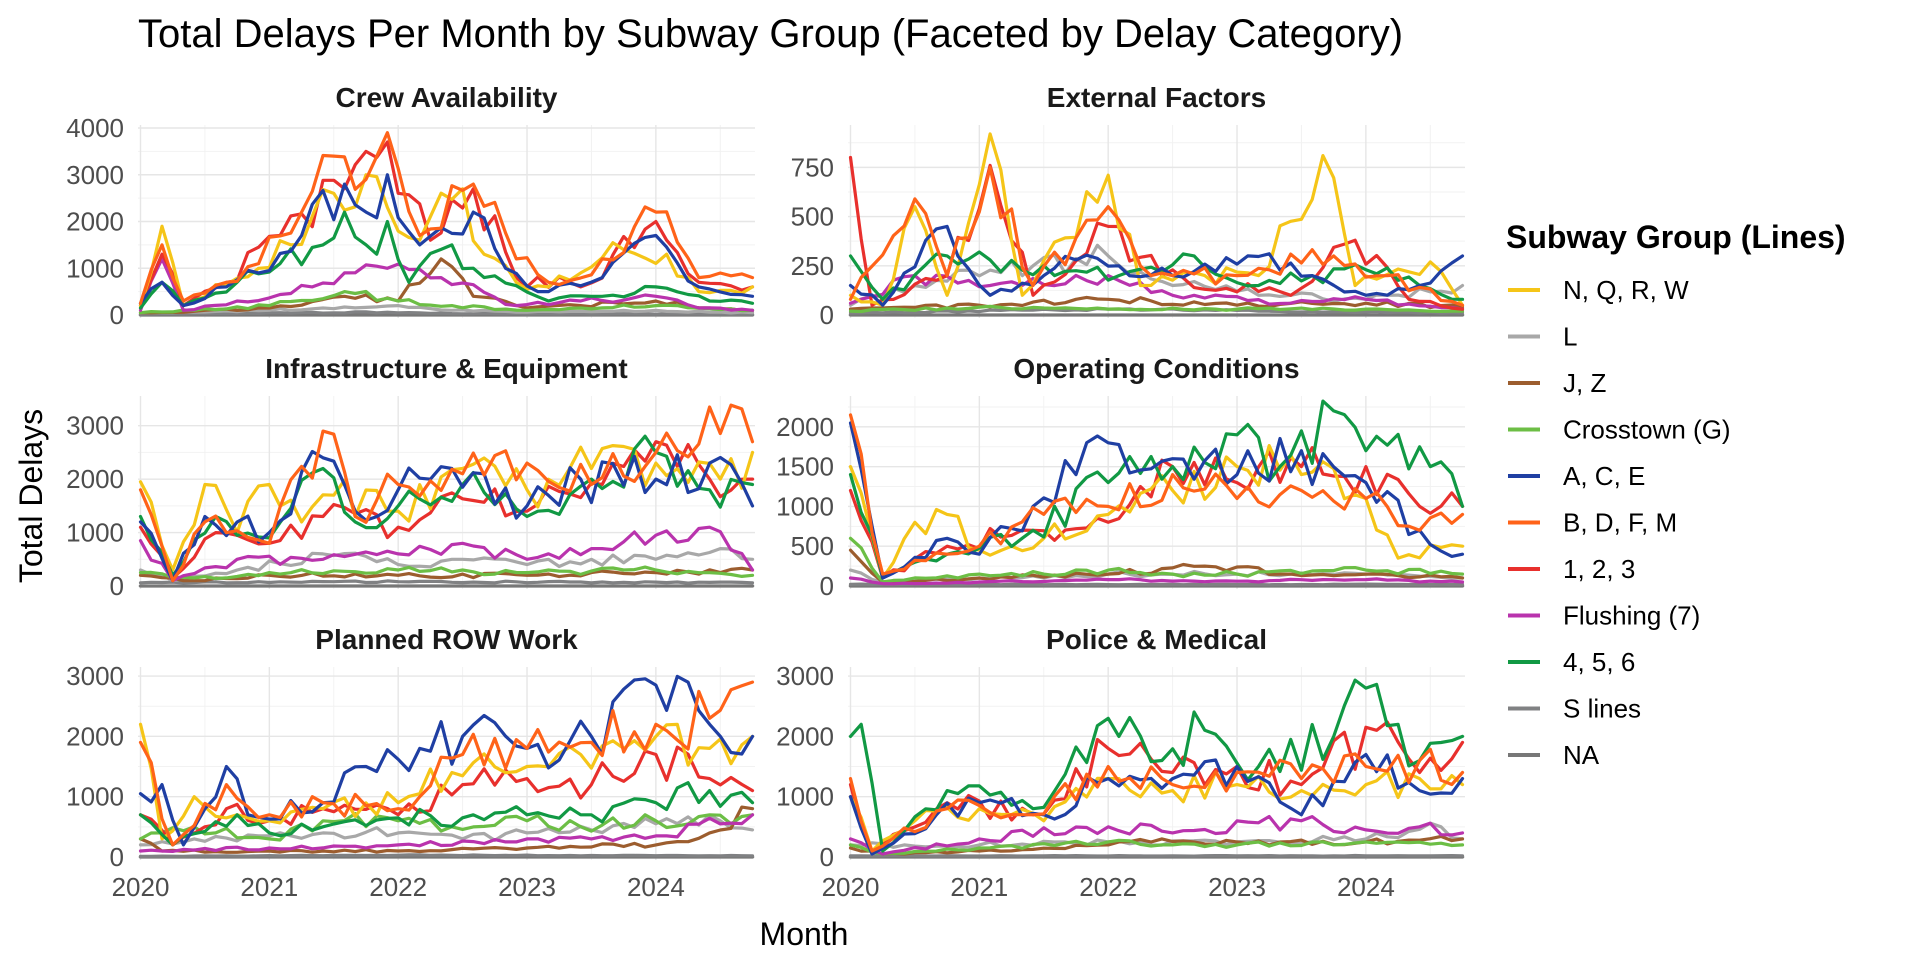  What do you see at coordinates (1620, 523) in the screenshot?
I see `legend-label-b-d-f-m: B, D, F, M` at bounding box center [1620, 523].